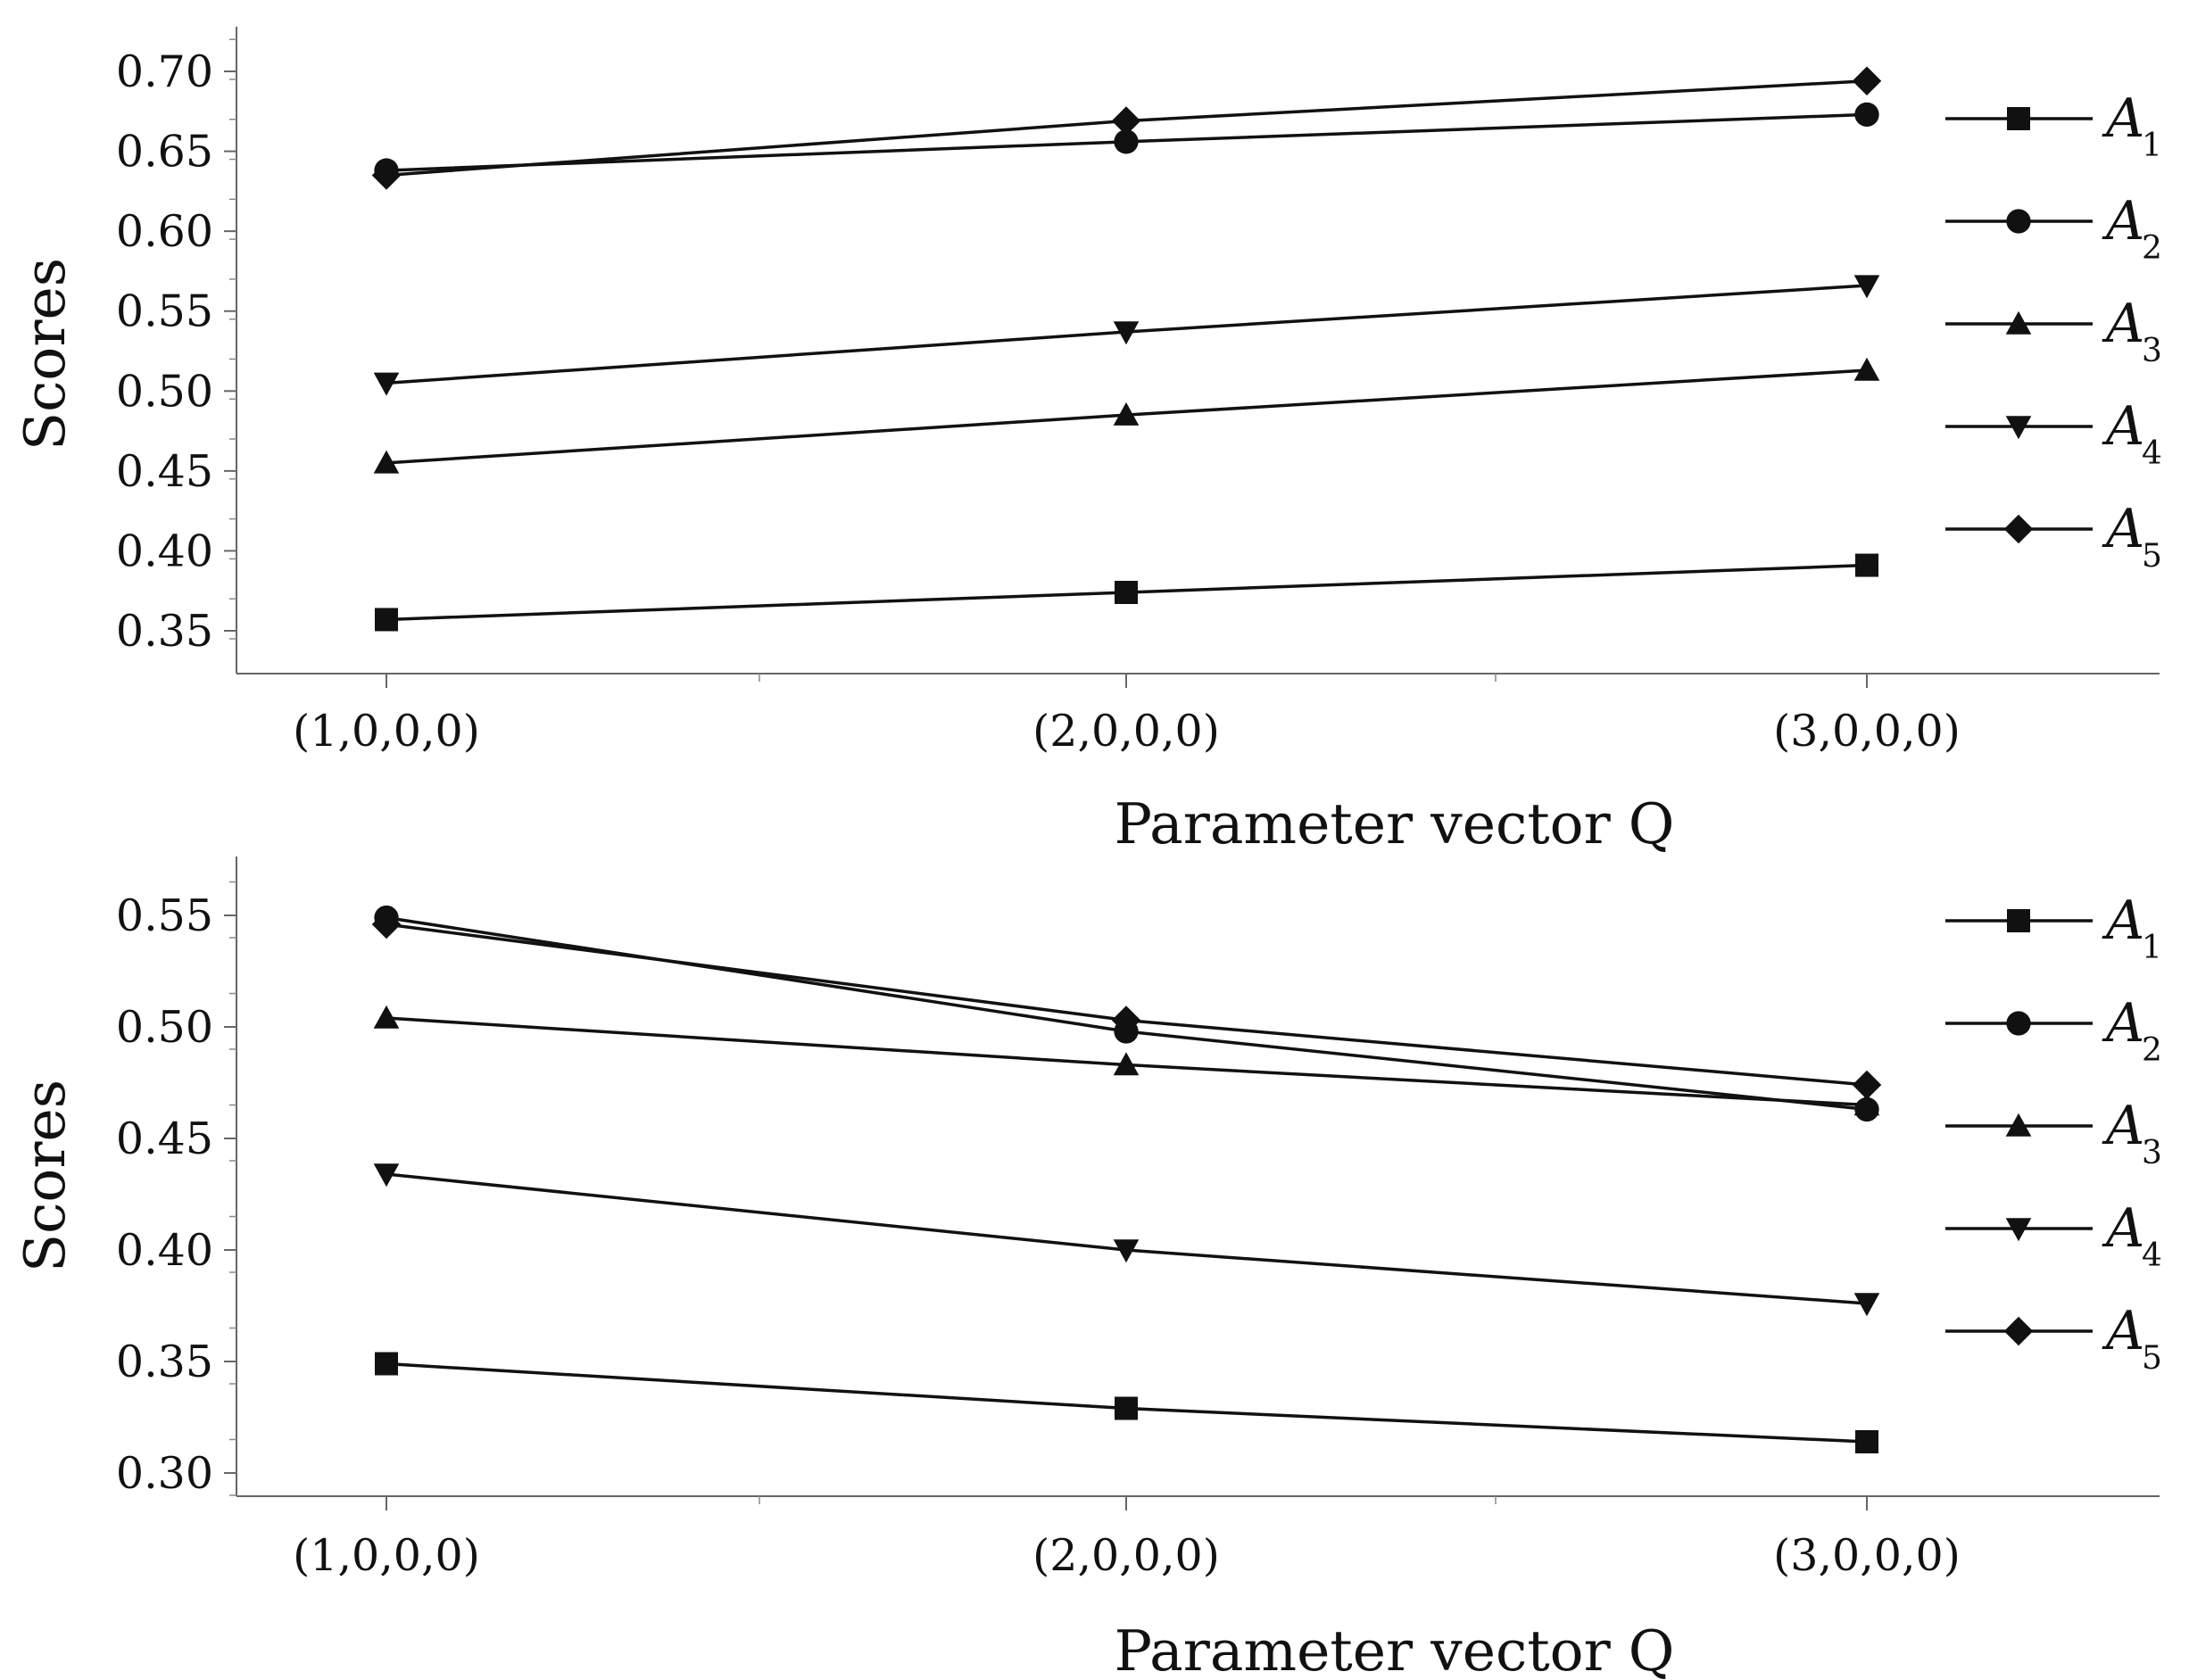 The height and width of the screenshot is (1680, 2189). Describe the element at coordinates (164, 1473) in the screenshot. I see `y-tick-label: 0.30` at that location.